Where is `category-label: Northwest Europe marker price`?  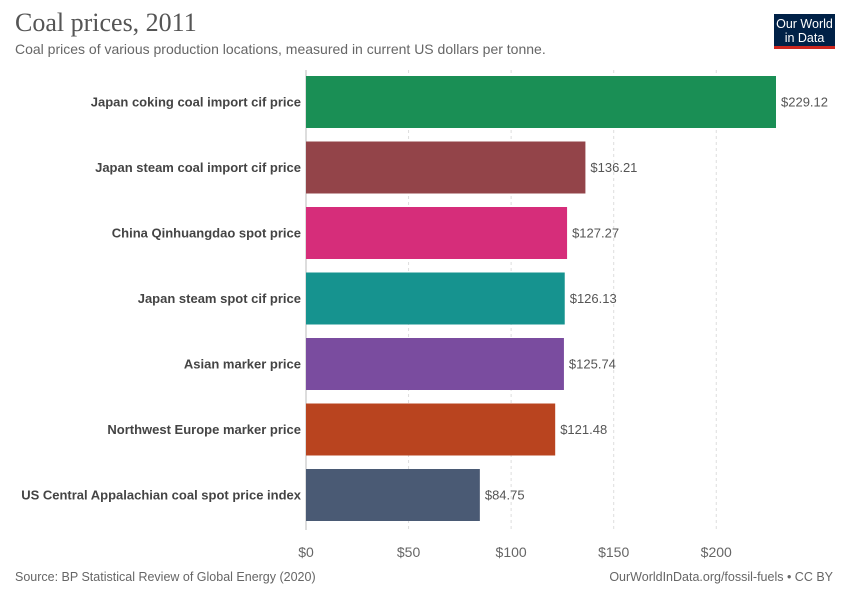 category-label: Northwest Europe marker price is located at coordinates (204, 429).